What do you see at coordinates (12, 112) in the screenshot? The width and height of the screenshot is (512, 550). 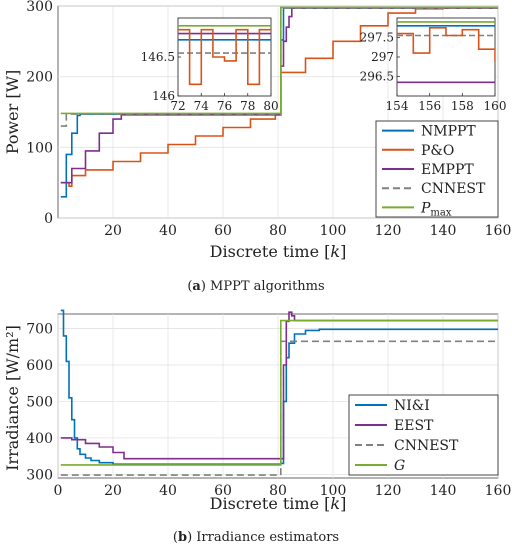 I see `ylabel-a: Power [W]` at bounding box center [12, 112].